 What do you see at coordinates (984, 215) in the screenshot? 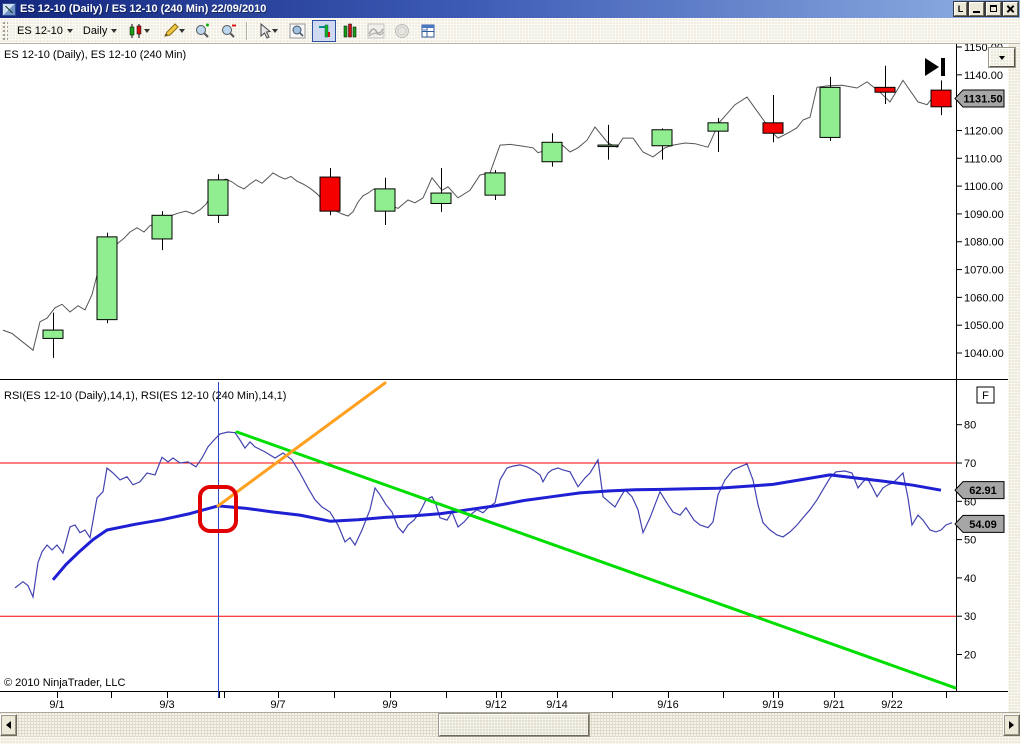
I see `price-tick-label: 1090.00` at bounding box center [984, 215].